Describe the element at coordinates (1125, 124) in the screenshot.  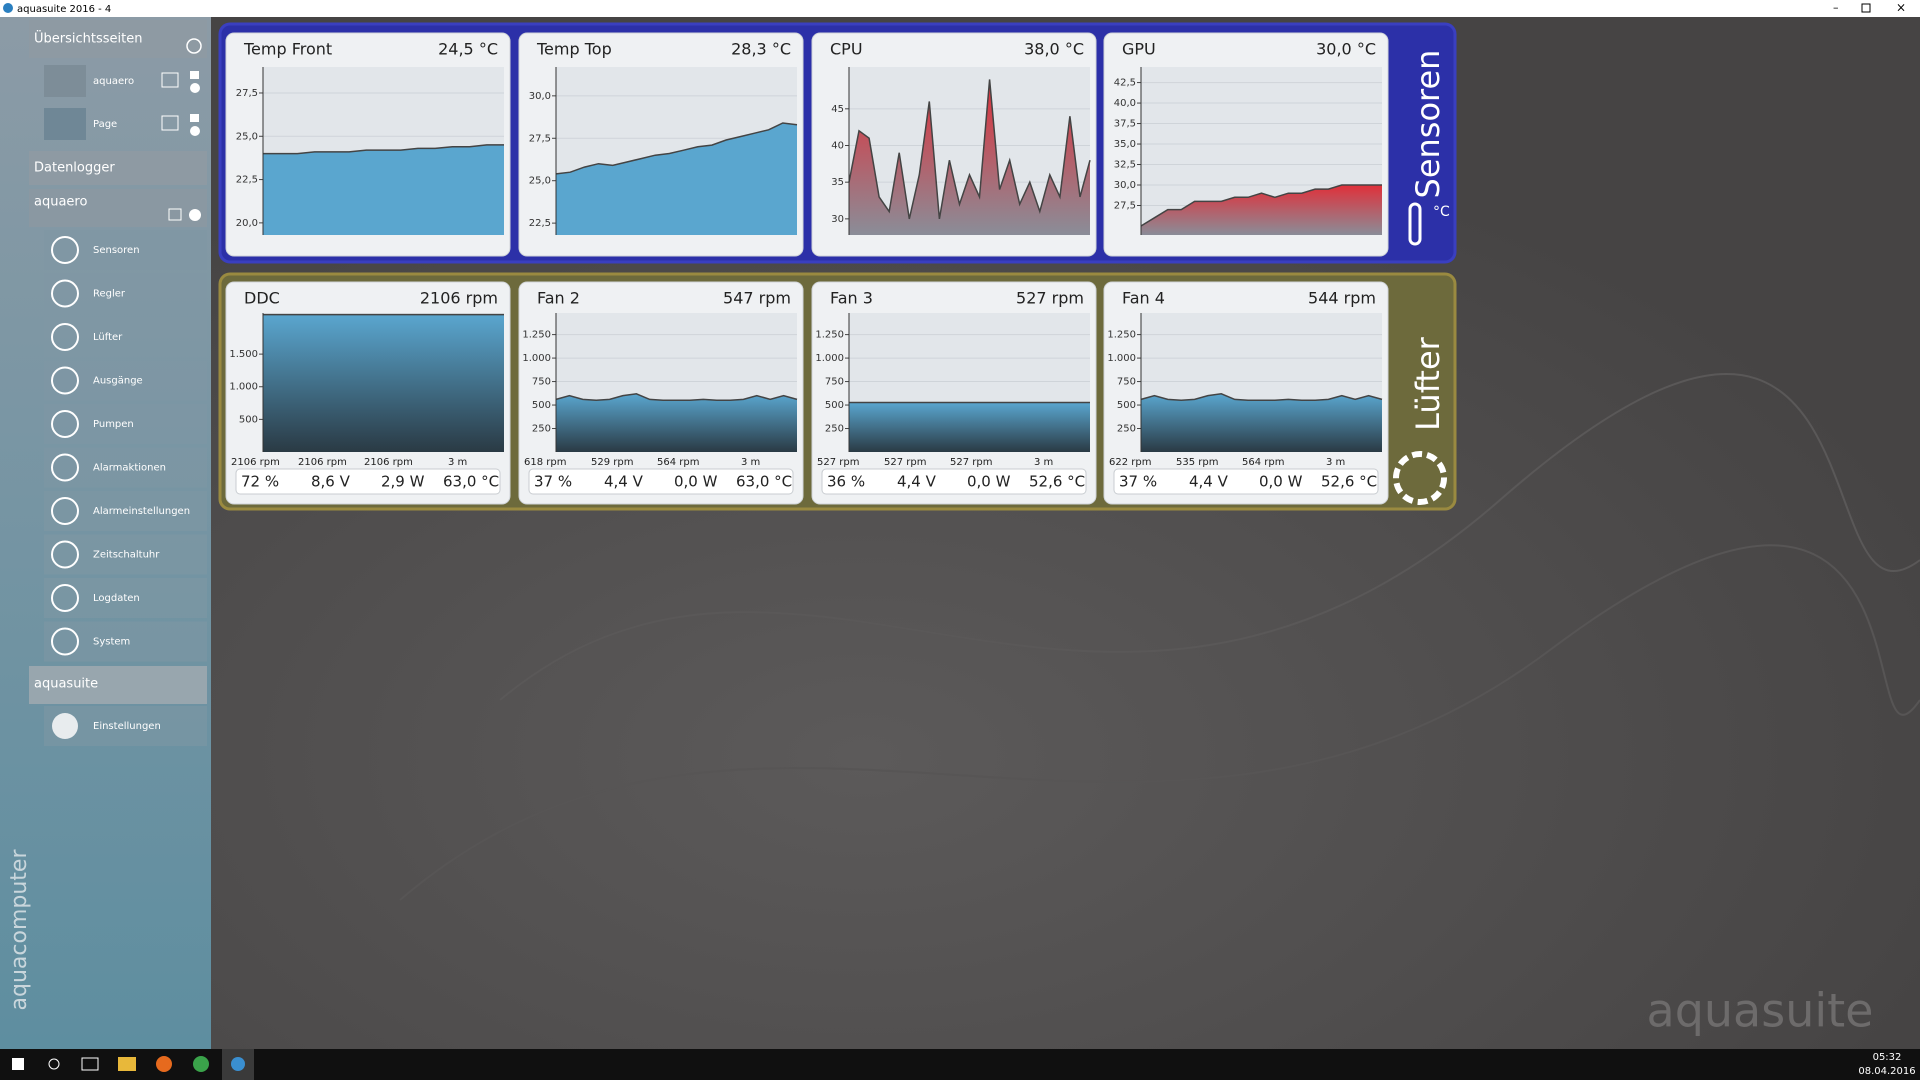
I see `y-tick-label: 37,5` at that location.